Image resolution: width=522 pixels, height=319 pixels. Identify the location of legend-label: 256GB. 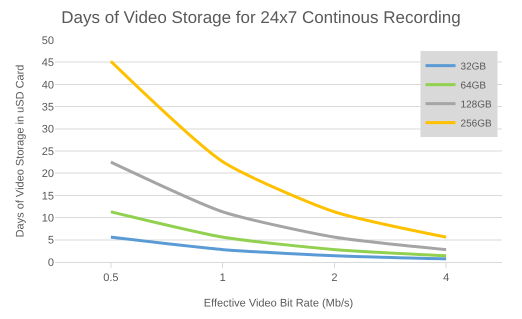
(476, 124).